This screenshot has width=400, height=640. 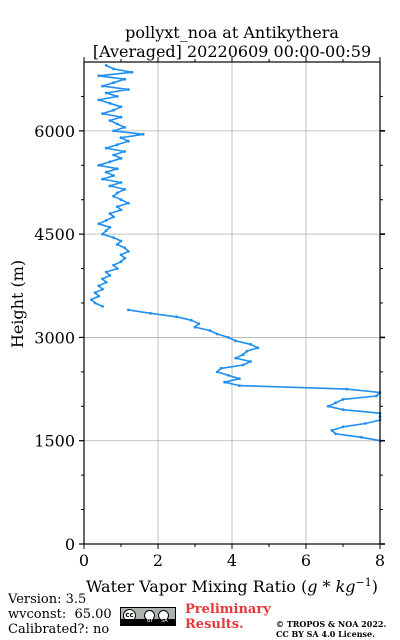 I want to click on chart-title: pollyxt_noa at Antikythera, so click(x=232, y=32).